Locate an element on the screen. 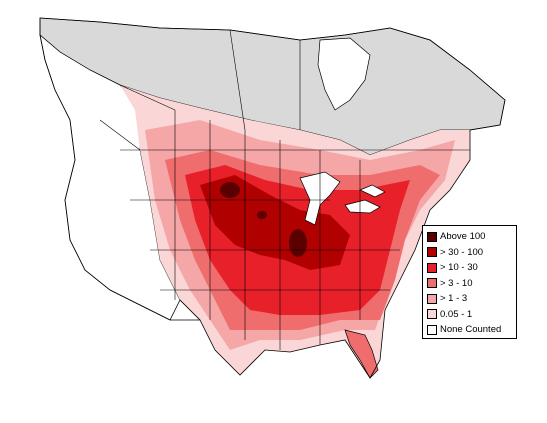  hudson-bay is located at coordinates (344, 74).